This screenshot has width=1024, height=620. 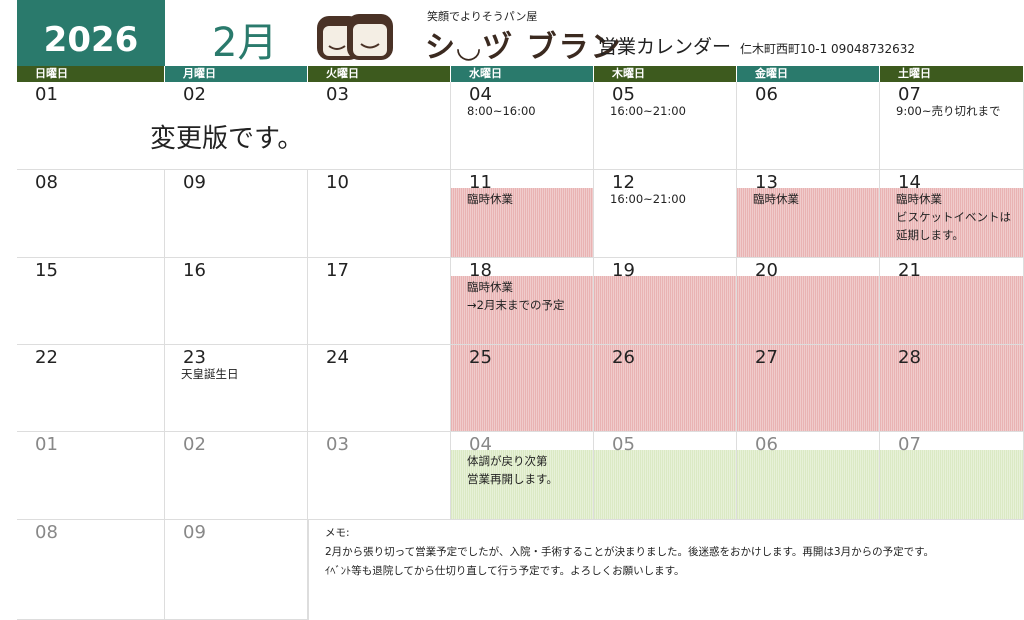 I want to click on calendar-day-cell: 21, so click(x=952, y=301).